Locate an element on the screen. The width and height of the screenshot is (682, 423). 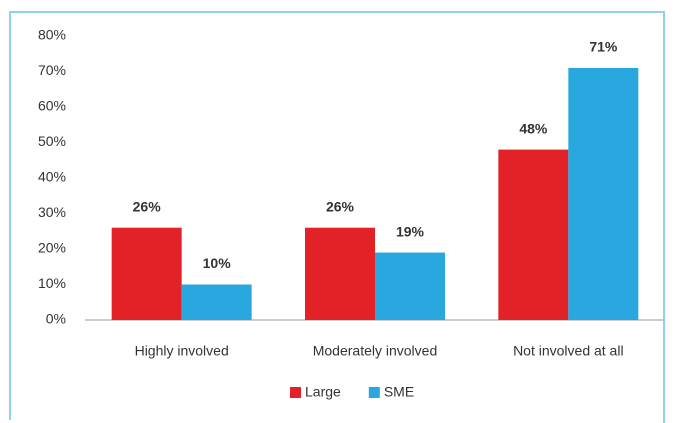
value-label: 10% is located at coordinates (217, 263).